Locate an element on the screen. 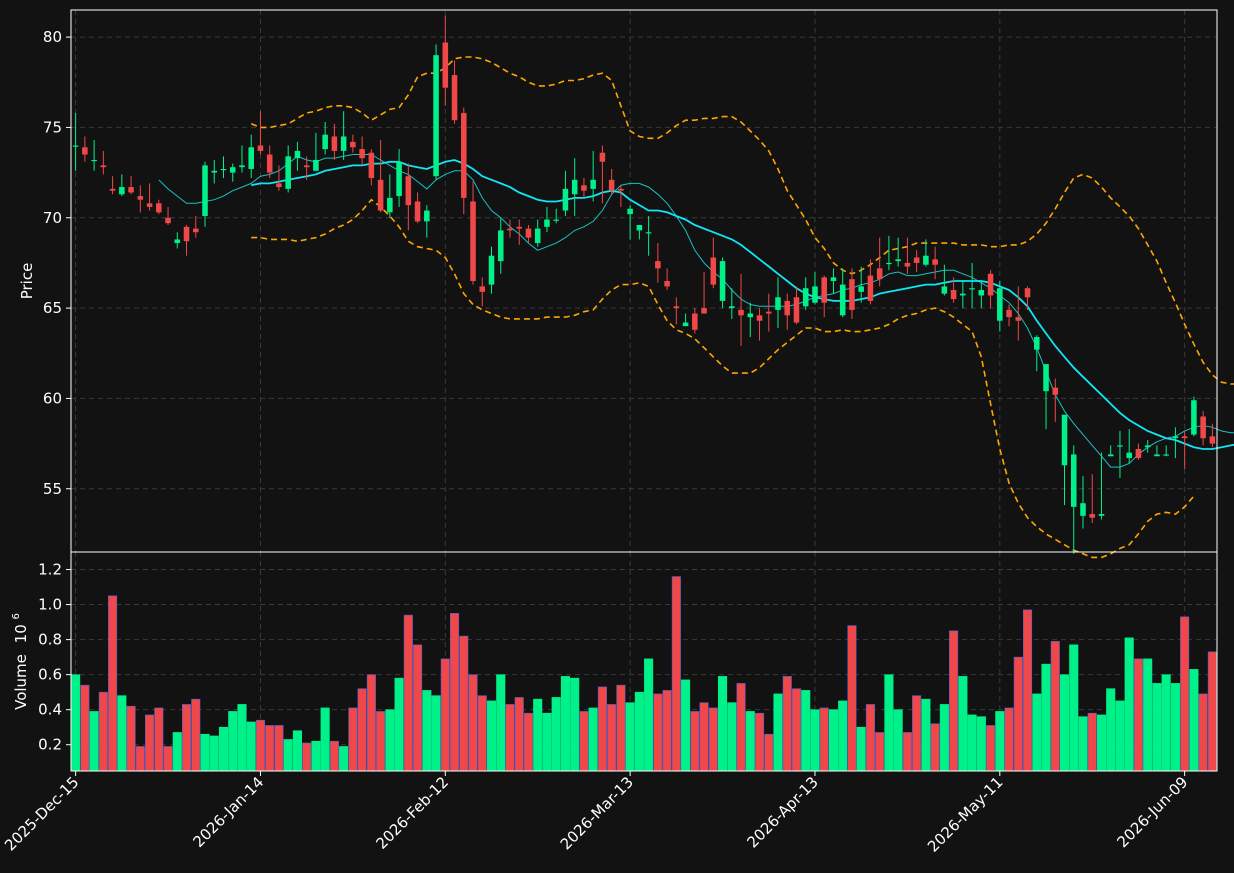  price-tick-label: 80 is located at coordinates (52, 37).